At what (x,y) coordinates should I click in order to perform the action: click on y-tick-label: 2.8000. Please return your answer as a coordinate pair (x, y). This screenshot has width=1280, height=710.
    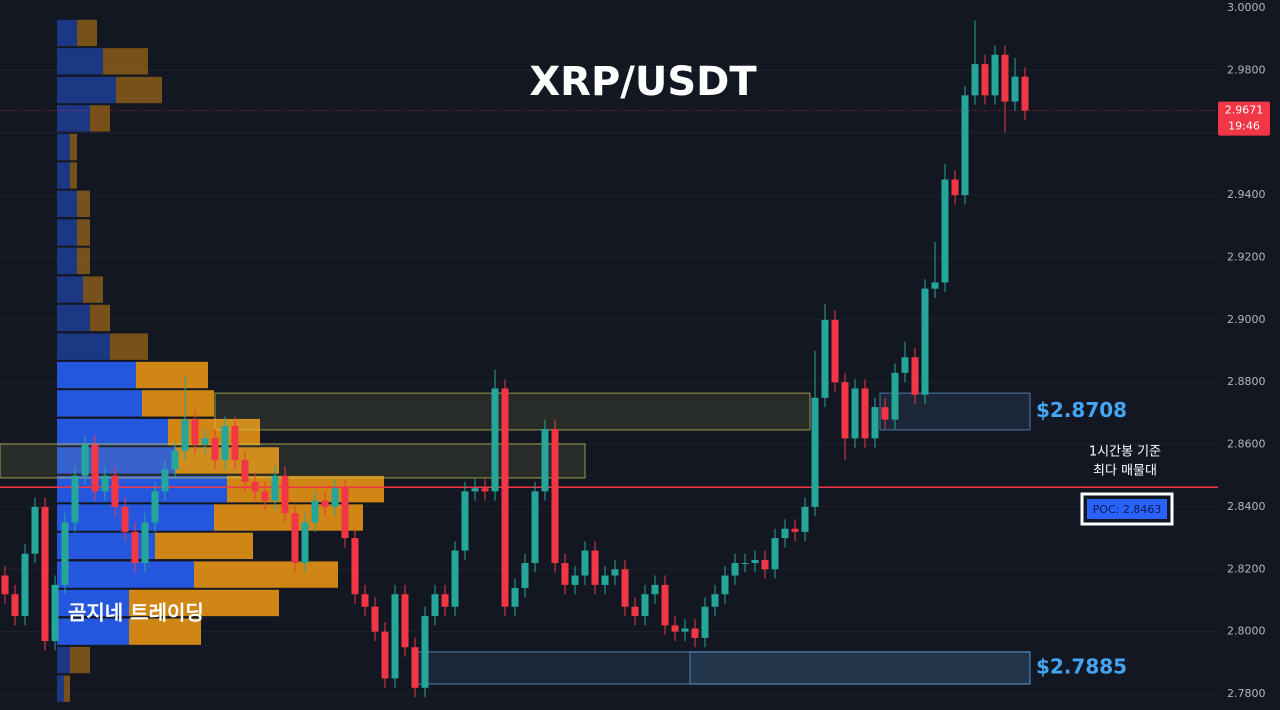
    Looking at the image, I should click on (1246, 631).